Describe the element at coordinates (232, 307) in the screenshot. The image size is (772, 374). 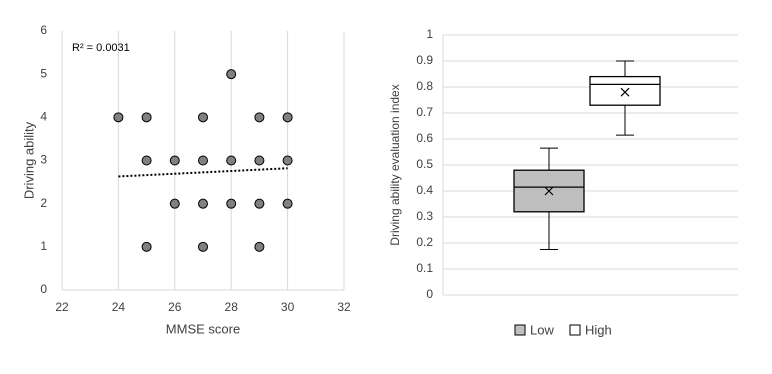
I see `x-tick-label: 28` at that location.